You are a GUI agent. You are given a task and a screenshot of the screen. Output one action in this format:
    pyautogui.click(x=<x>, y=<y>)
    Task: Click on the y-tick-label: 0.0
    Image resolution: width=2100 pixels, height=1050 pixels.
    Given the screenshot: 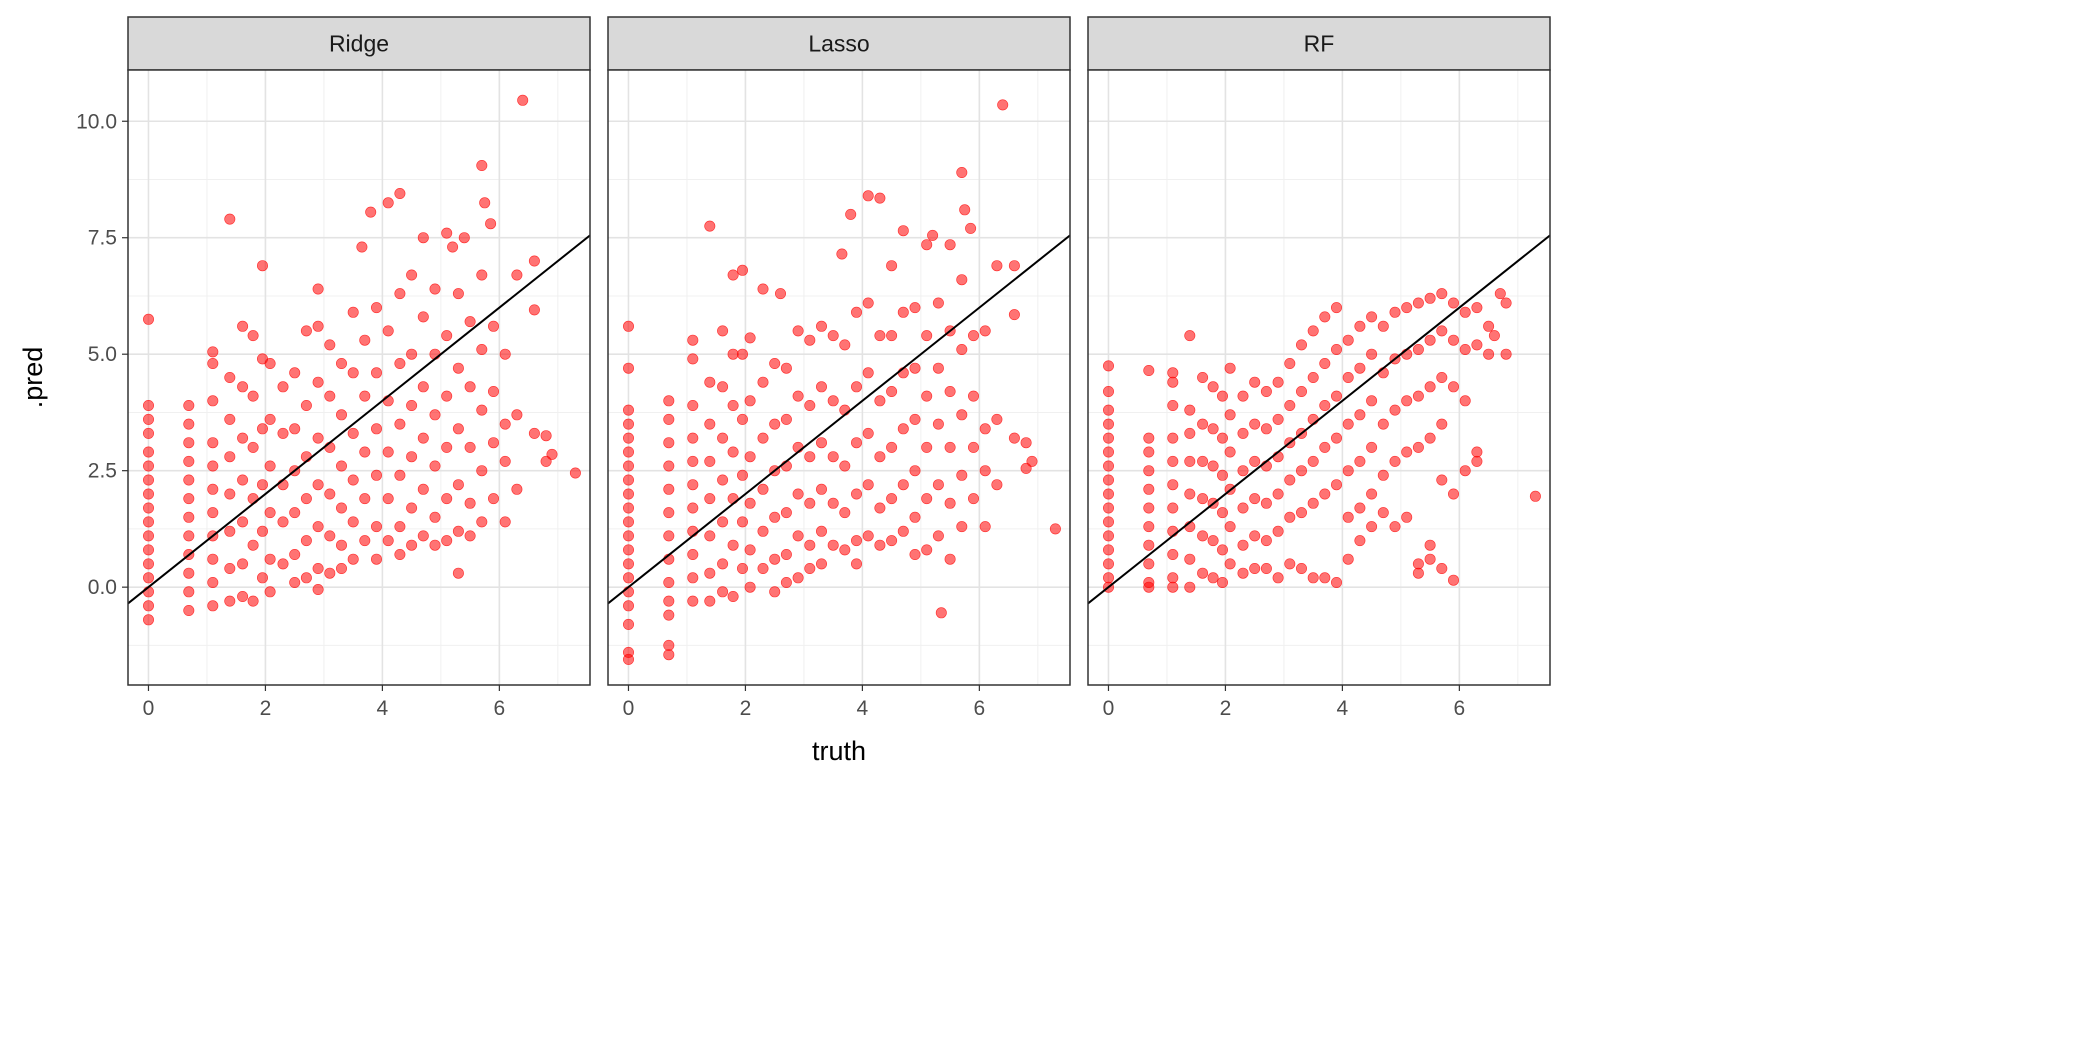 What is the action you would take?
    pyautogui.click(x=102, y=587)
    